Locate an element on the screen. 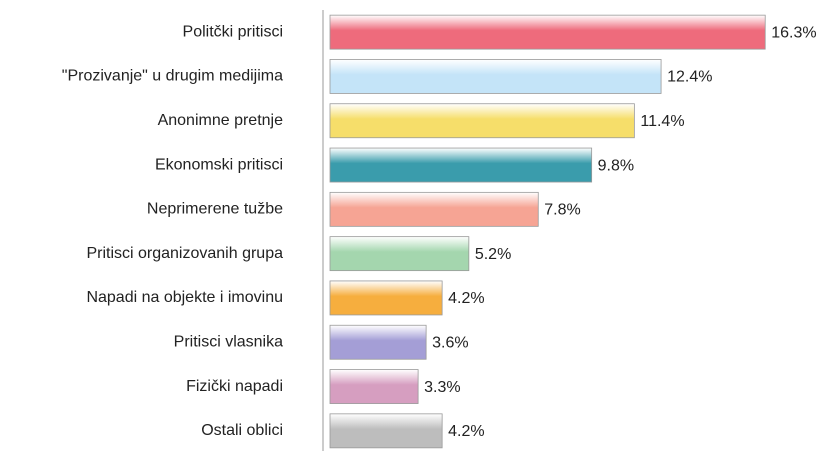  category-label: Pritisci vlasnika is located at coordinates (228, 341).